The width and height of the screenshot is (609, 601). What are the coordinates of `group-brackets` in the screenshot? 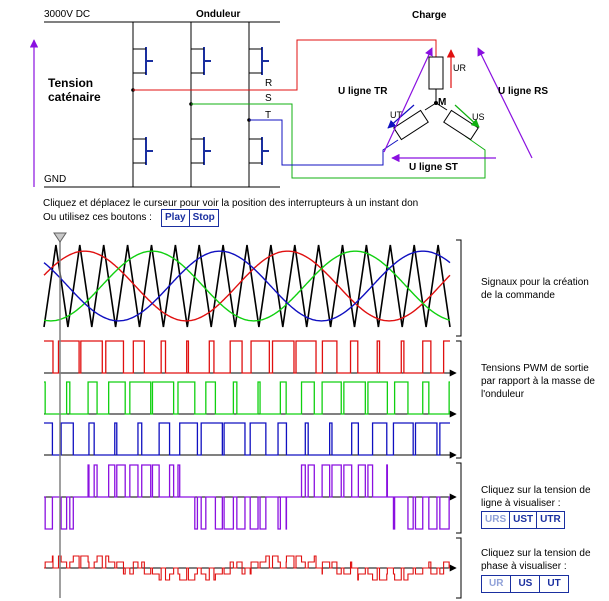 It's located at (459, 419).